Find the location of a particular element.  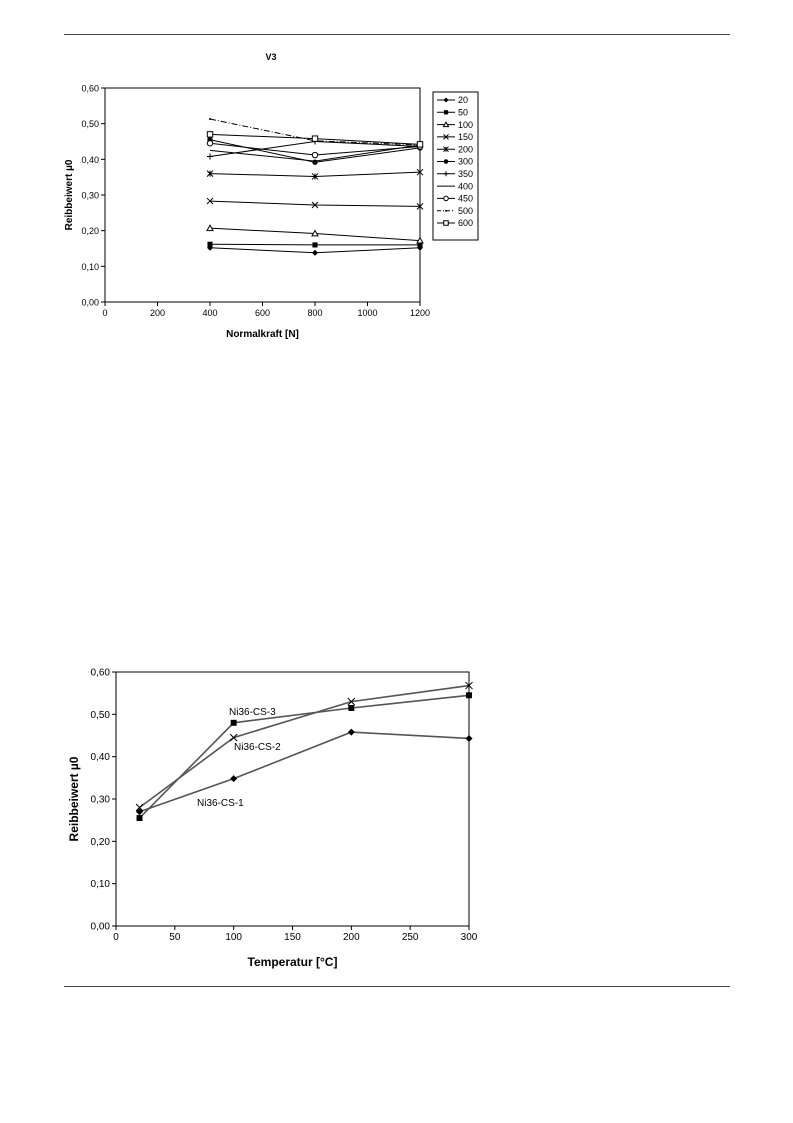

legend-item-450: 450 is located at coordinates (455, 199).